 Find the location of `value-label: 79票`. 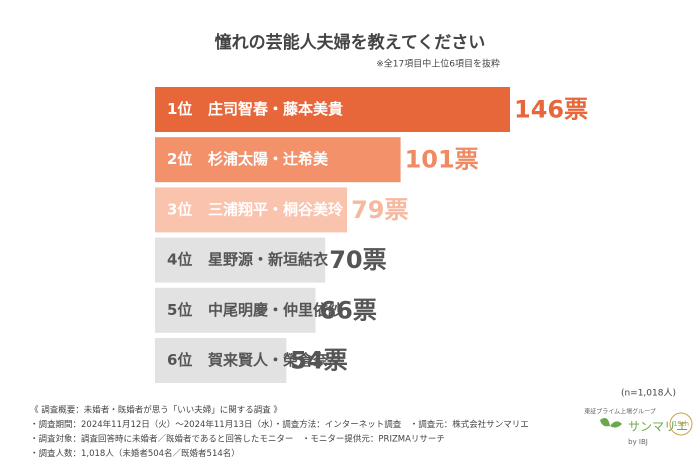

value-label: 79票 is located at coordinates (379, 210).